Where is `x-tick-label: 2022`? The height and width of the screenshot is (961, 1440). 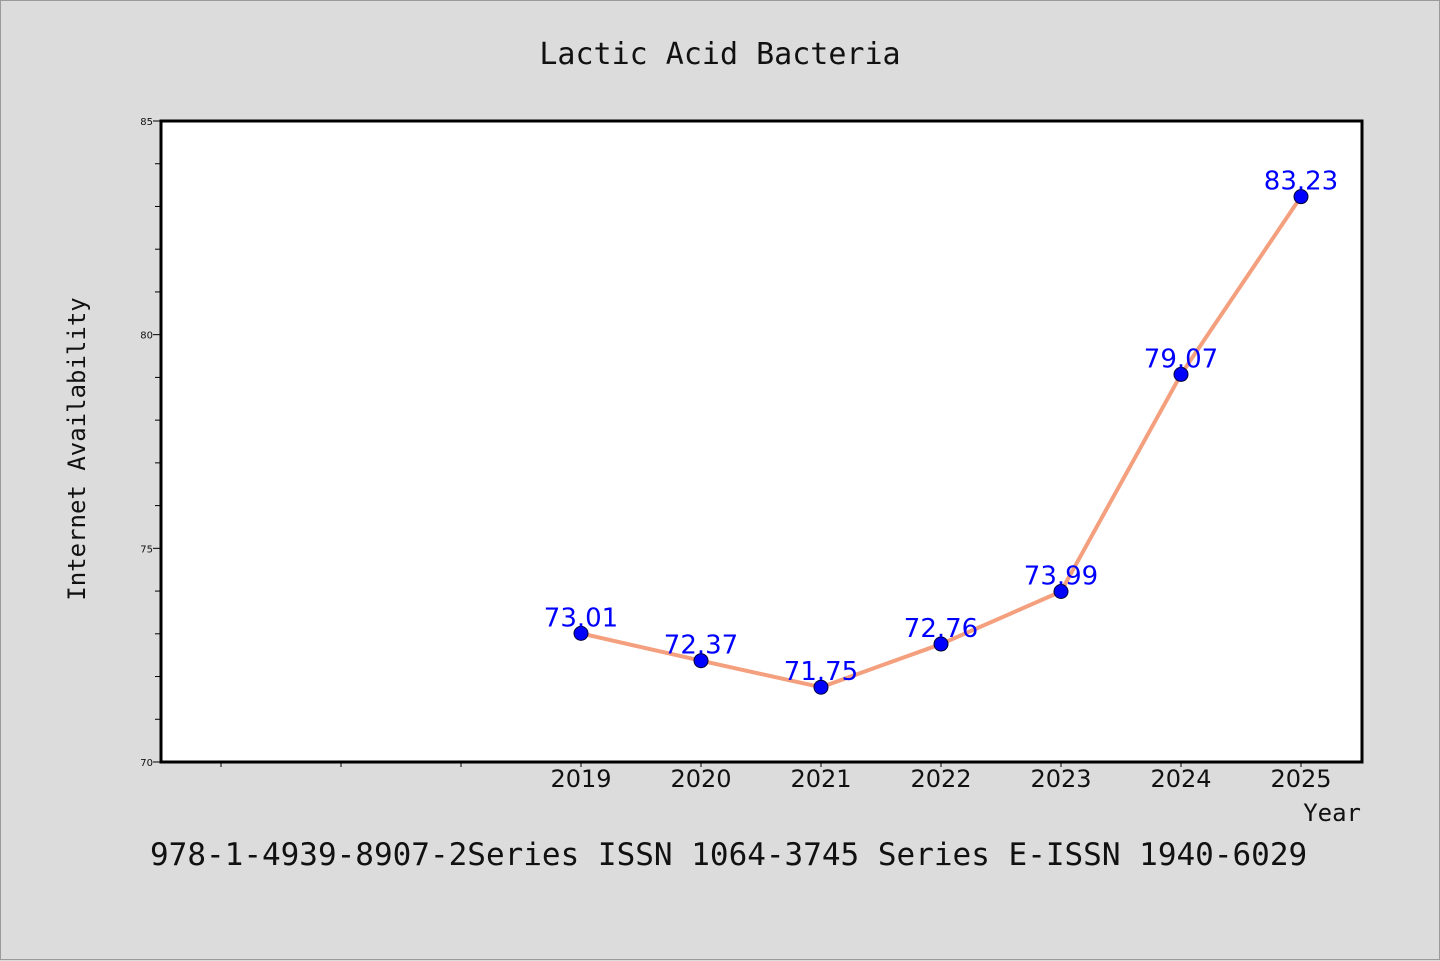 x-tick-label: 2022 is located at coordinates (940, 779).